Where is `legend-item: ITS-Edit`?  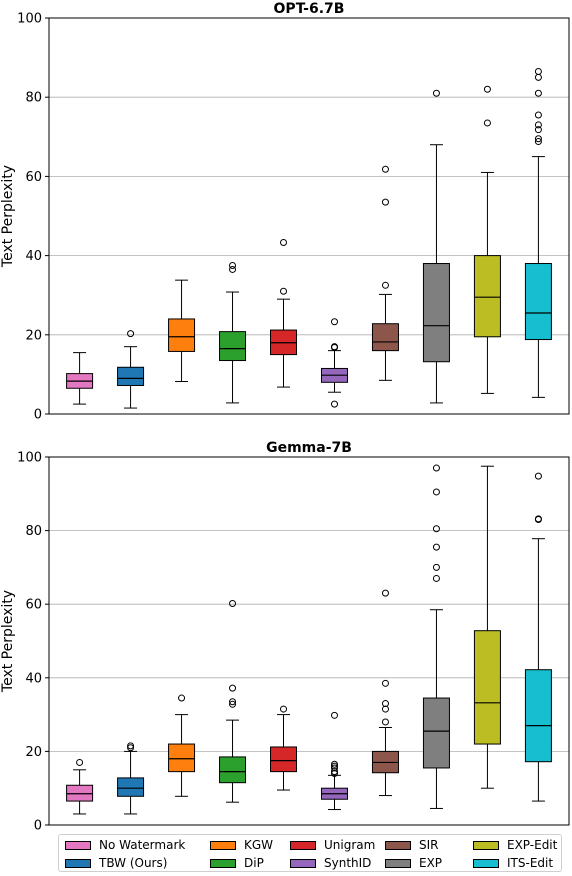 legend-item: ITS-Edit is located at coordinates (521, 863).